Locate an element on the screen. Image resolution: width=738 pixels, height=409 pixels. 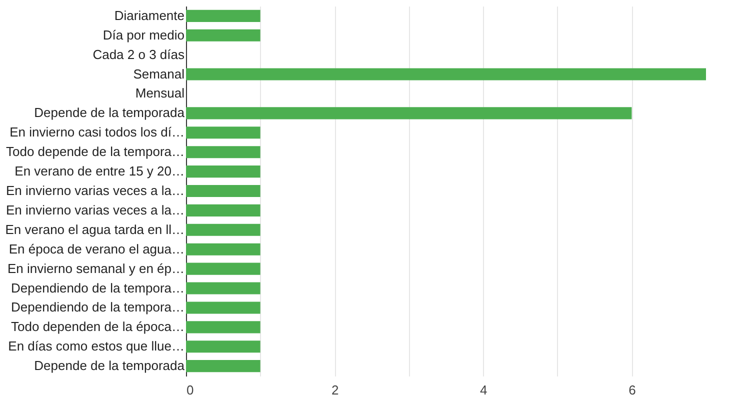
y-tick-label: Semanal is located at coordinates (159, 74).